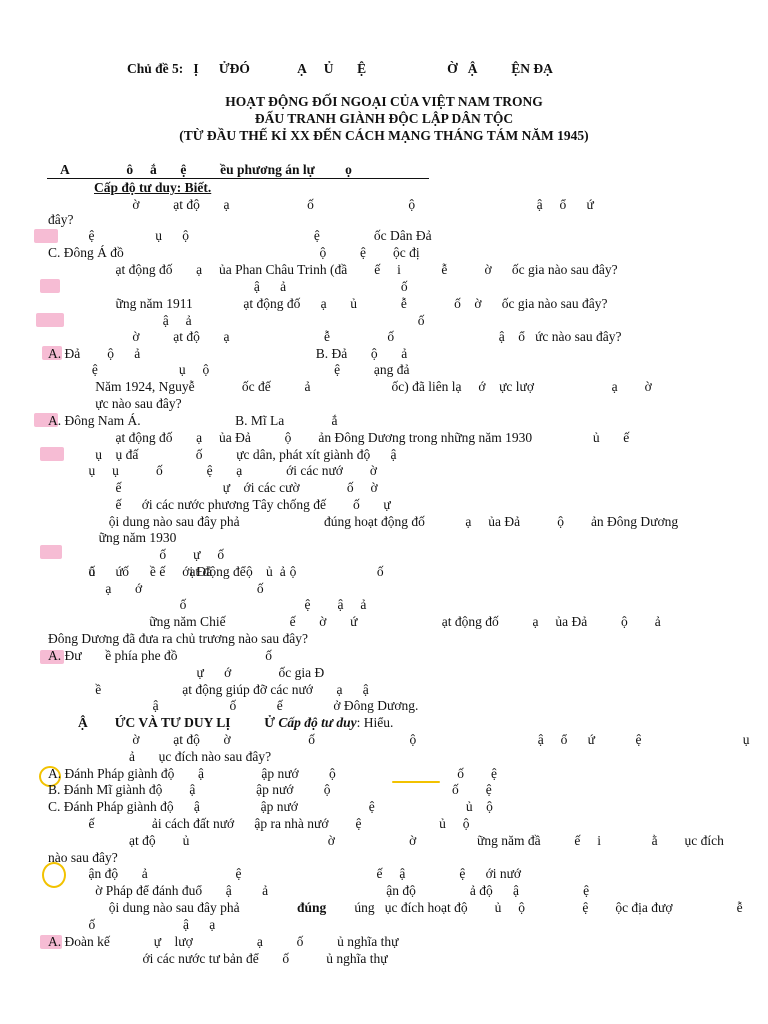  What do you see at coordinates (160, 655) in the screenshot?
I see `text-line: A. Đư ề phía phe đồ ố` at bounding box center [160, 655].